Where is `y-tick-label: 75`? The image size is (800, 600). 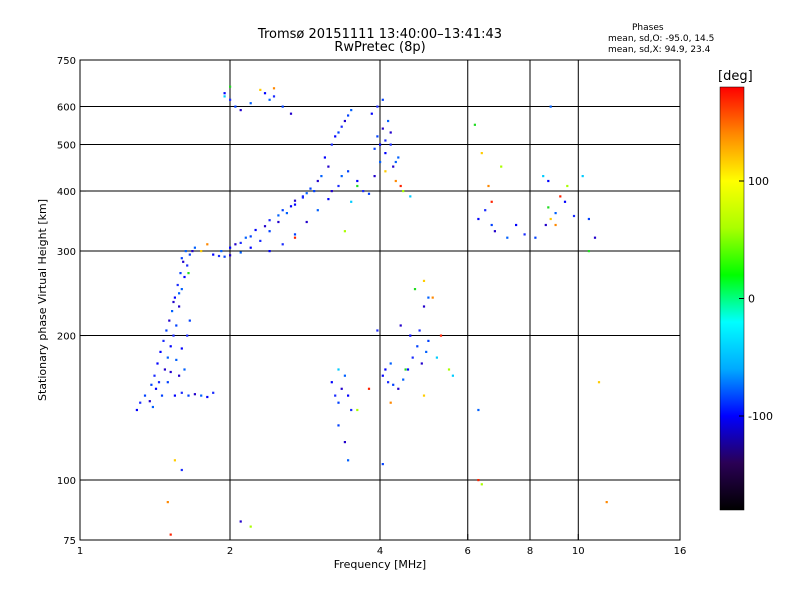
y-tick-label: 75 is located at coordinates (69, 541).